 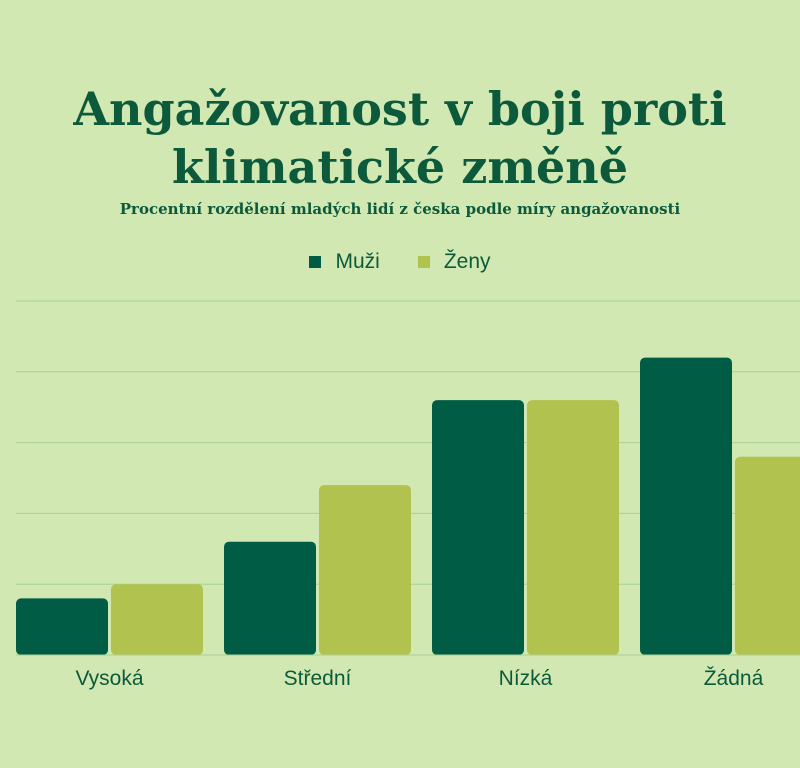 I want to click on legend-item-zeny: Ženy, so click(x=454, y=262).